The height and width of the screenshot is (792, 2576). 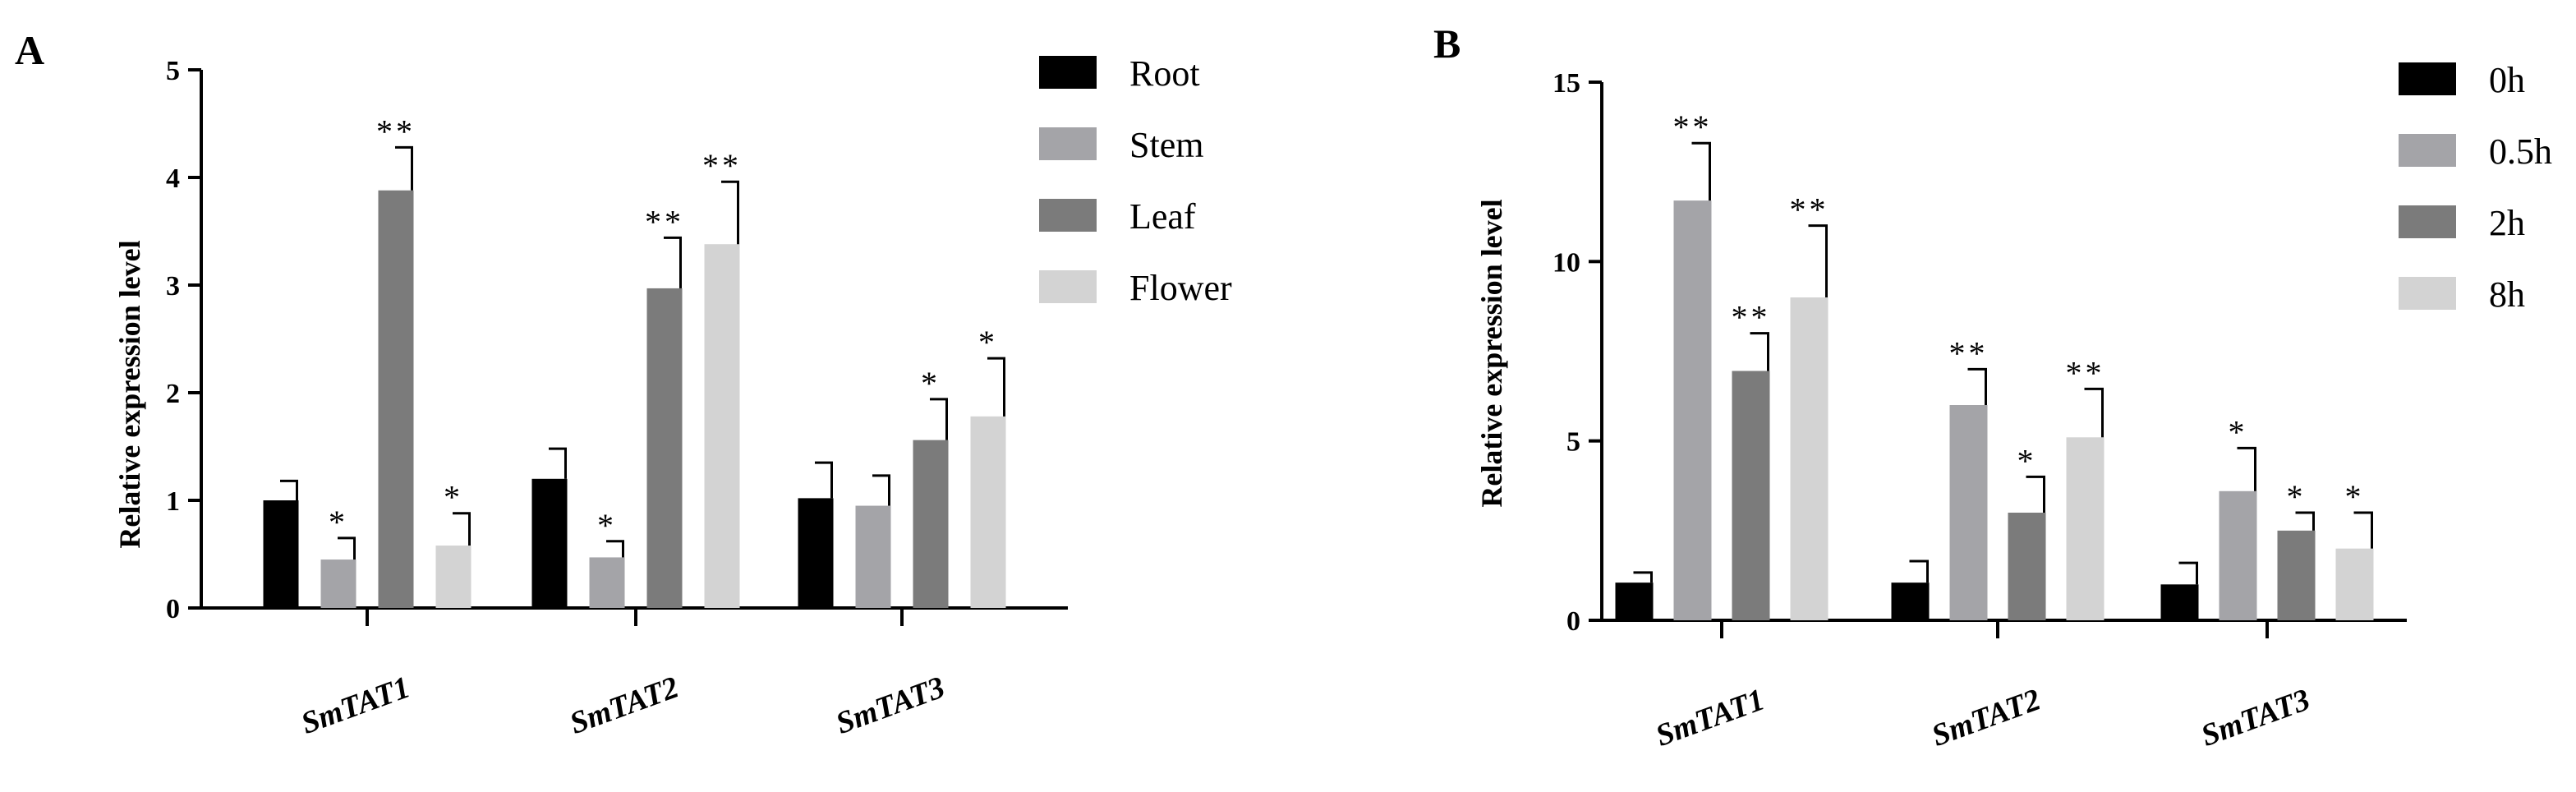 I want to click on legend-label: 0h, so click(x=2507, y=80).